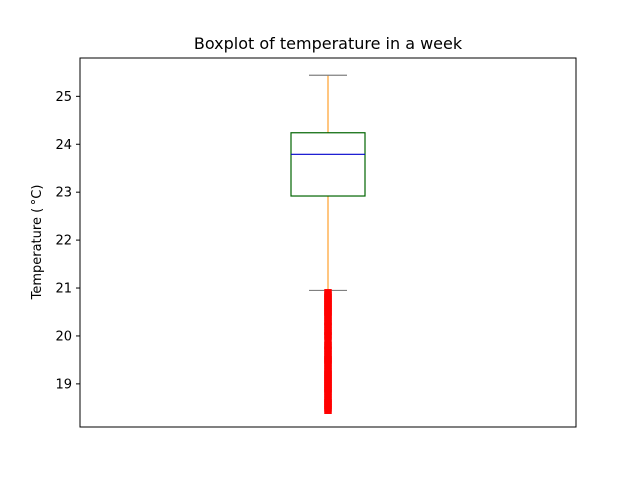 This screenshot has height=480, width=640. What do you see at coordinates (63, 193) in the screenshot?
I see `y-tick-label: 23` at bounding box center [63, 193].